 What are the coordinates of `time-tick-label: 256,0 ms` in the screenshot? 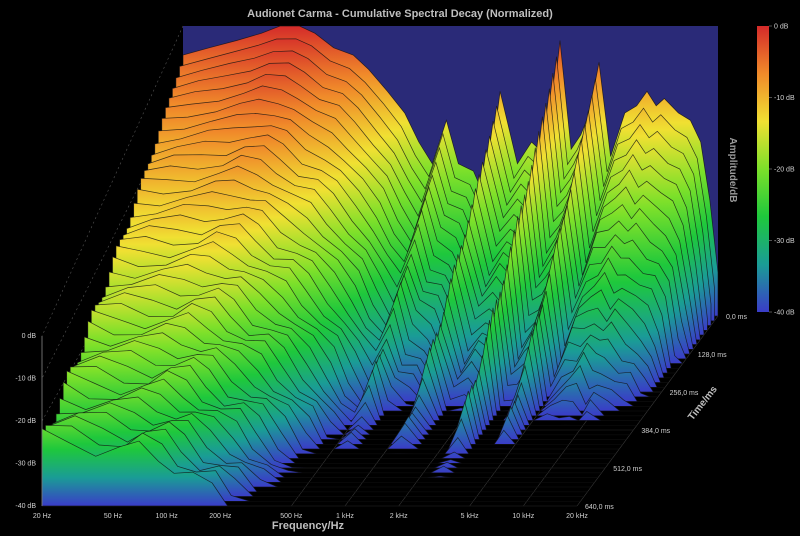 It's located at (684, 393).